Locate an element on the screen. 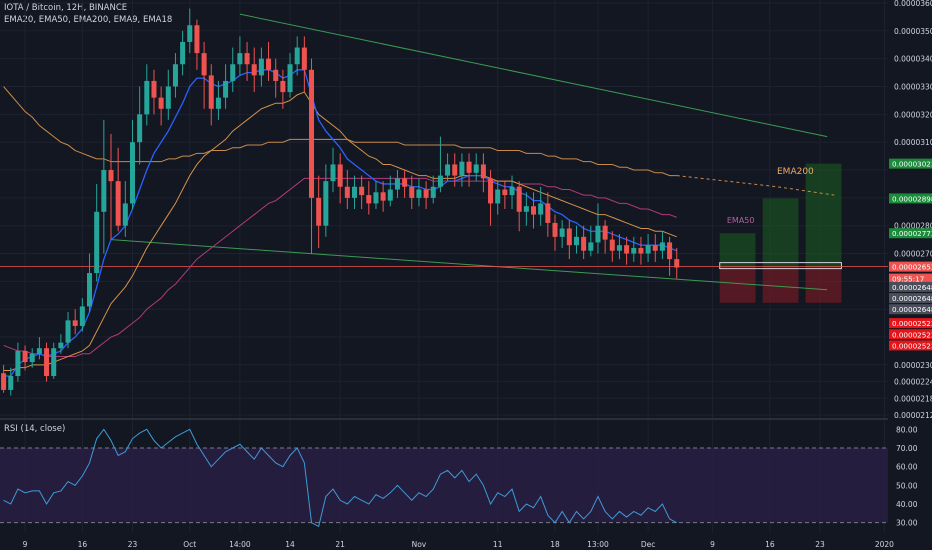 This screenshot has height=550, width=932. rsi-panel-label: RSI (14, close) is located at coordinates (35, 429).